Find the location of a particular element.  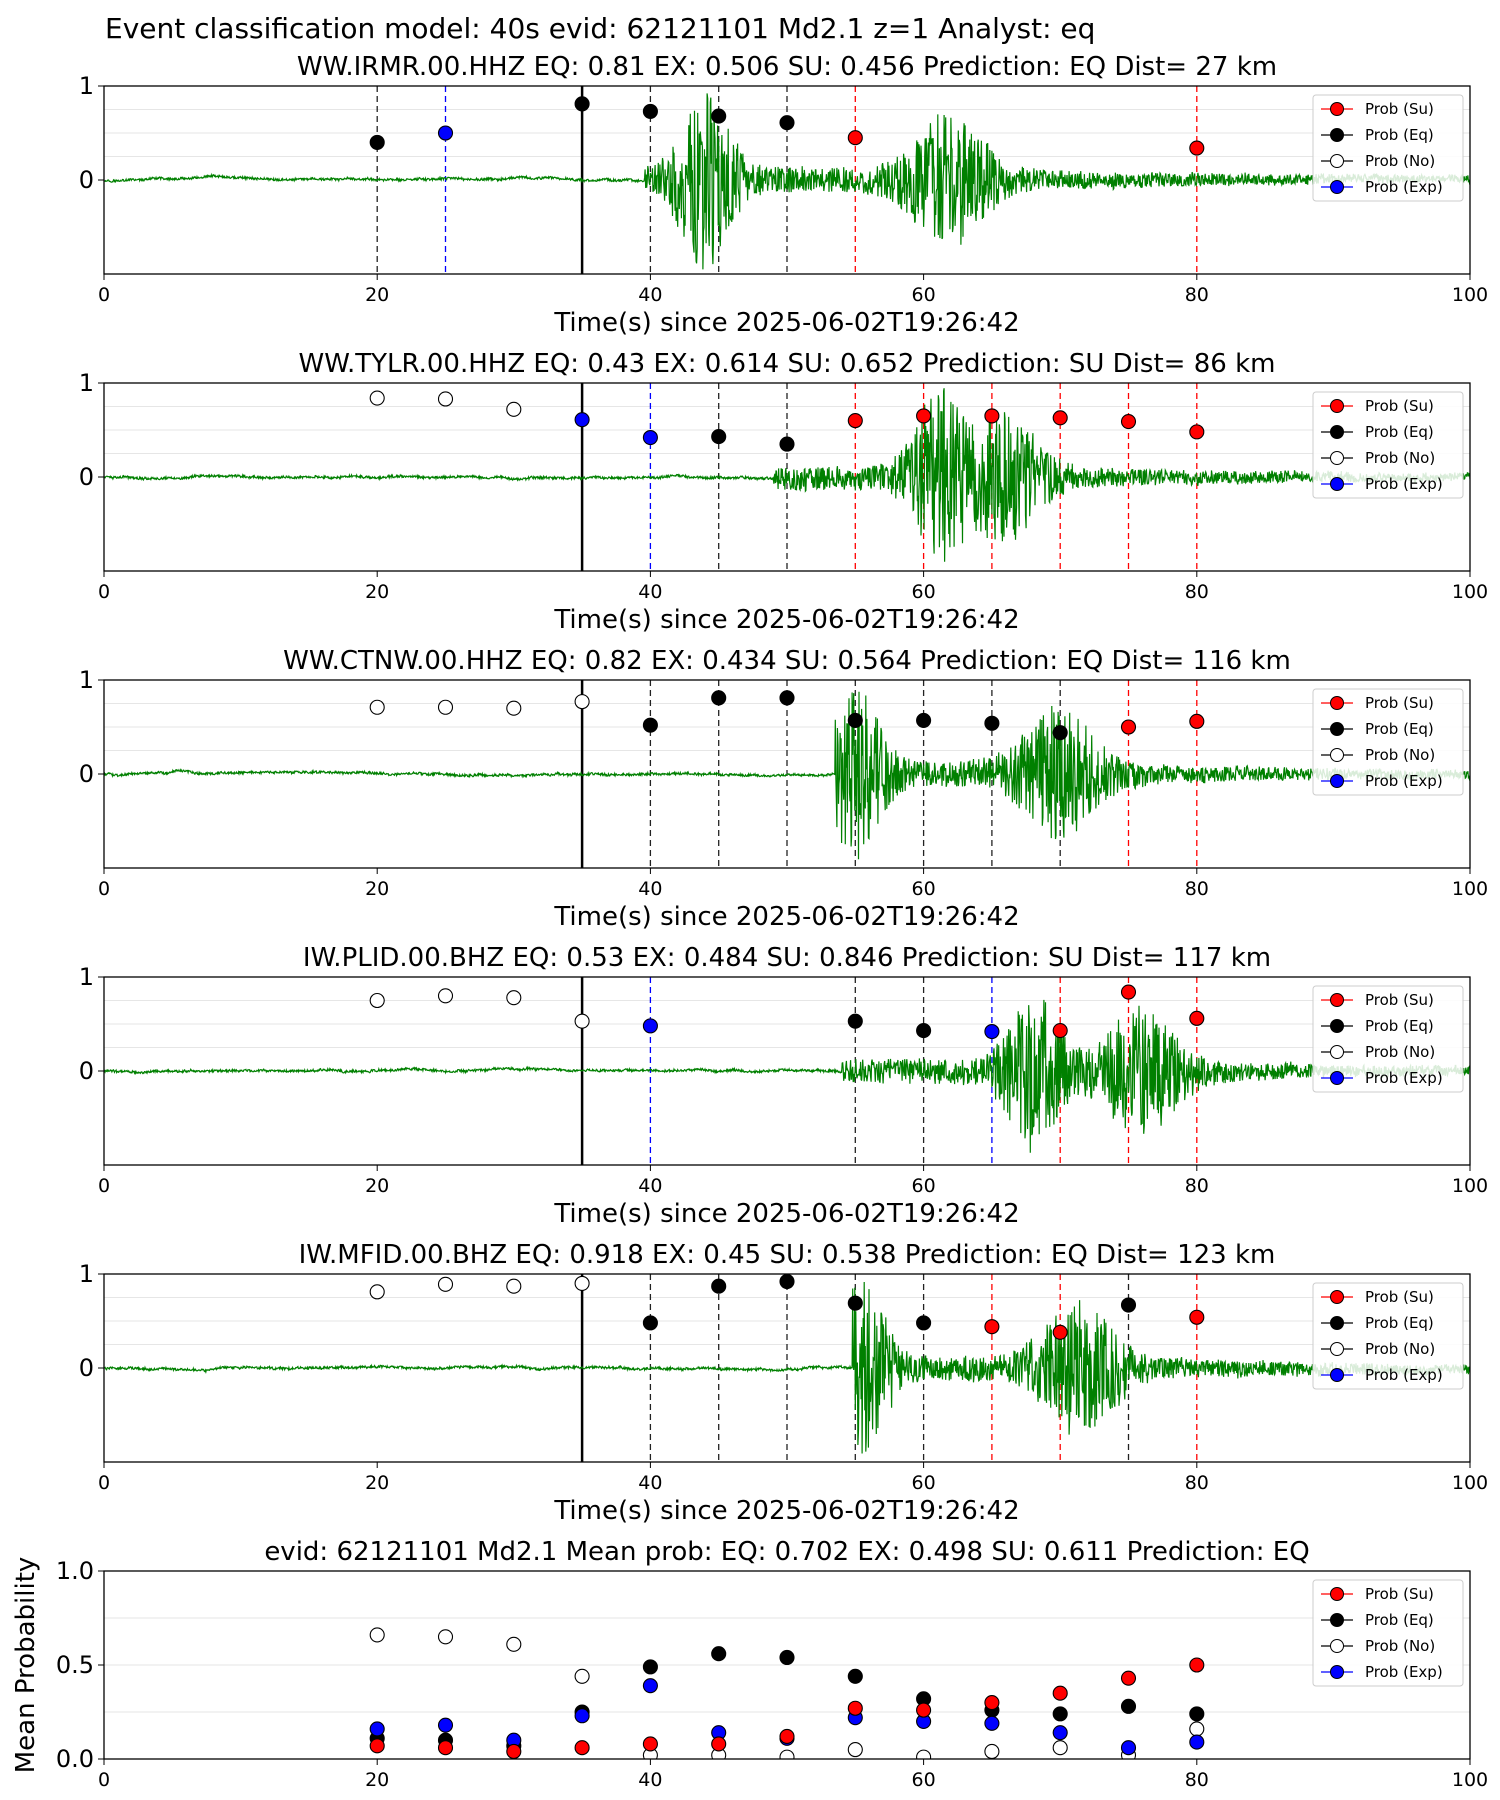

legend-entry: Prob (Exp) is located at coordinates (1382, 187).